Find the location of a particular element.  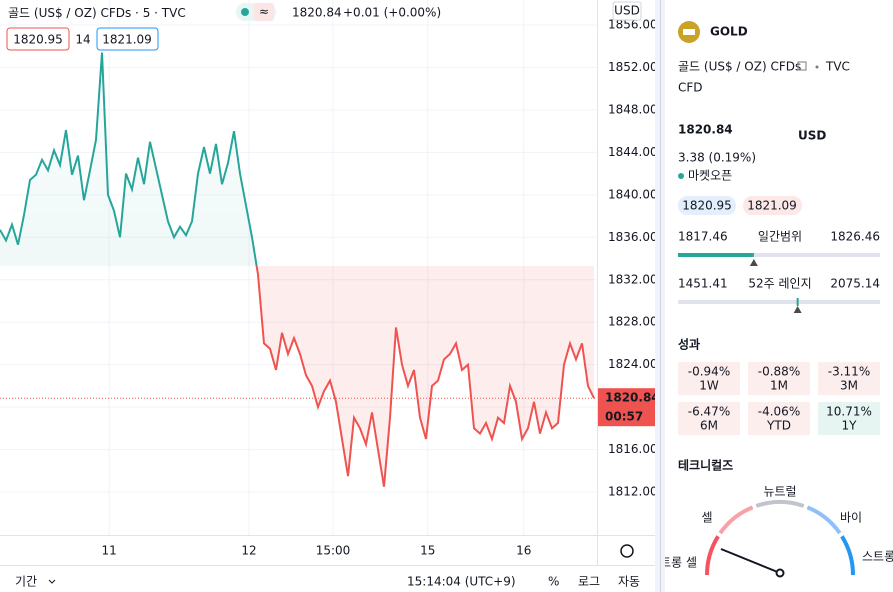

panel-ask: 1821.09 is located at coordinates (772, 206).